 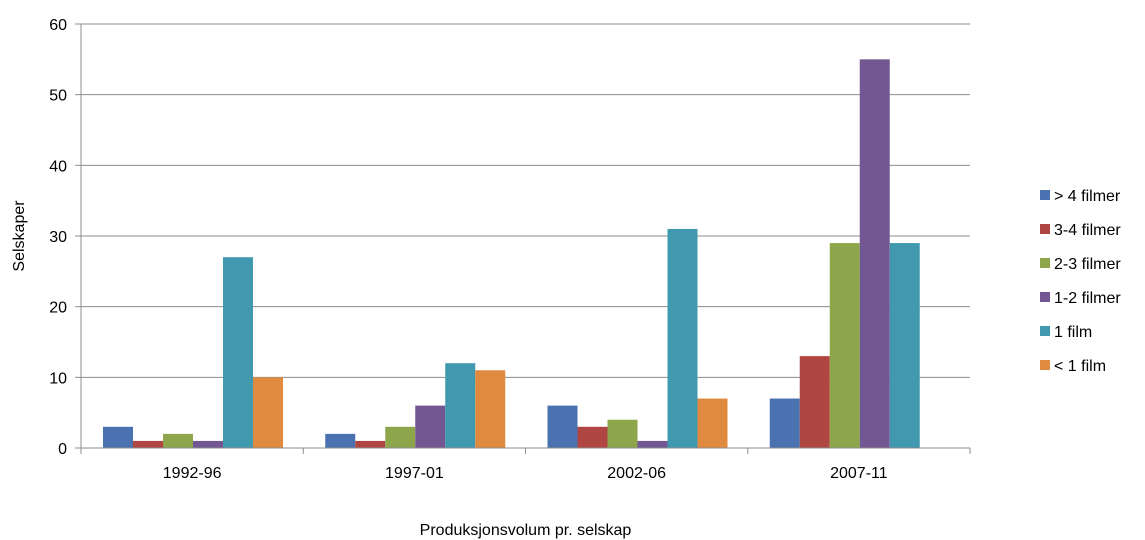 What do you see at coordinates (58, 378) in the screenshot?
I see `y-tick-label: 10` at bounding box center [58, 378].